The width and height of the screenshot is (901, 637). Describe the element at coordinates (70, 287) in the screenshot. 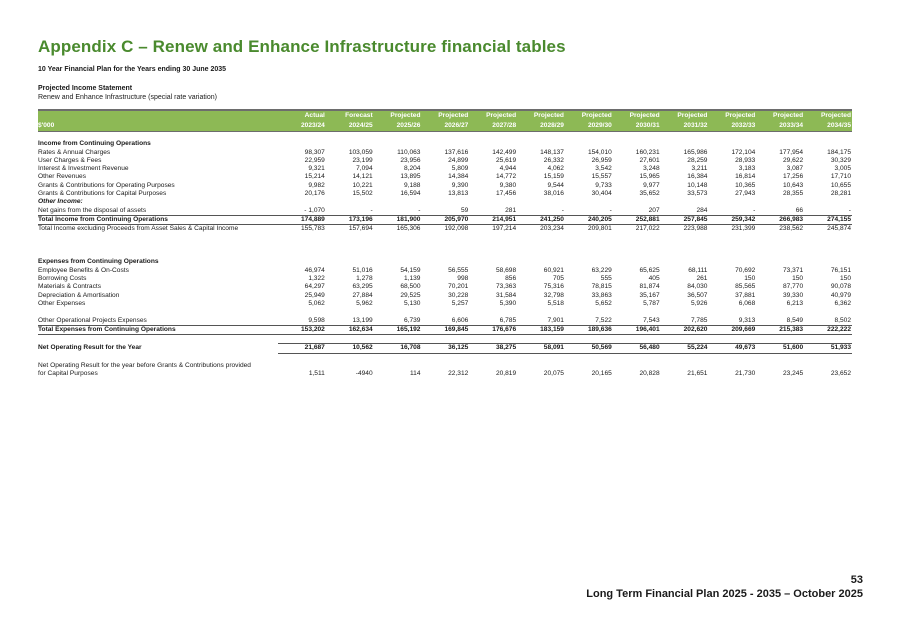

I see `row-label: Materials & Contracts` at that location.